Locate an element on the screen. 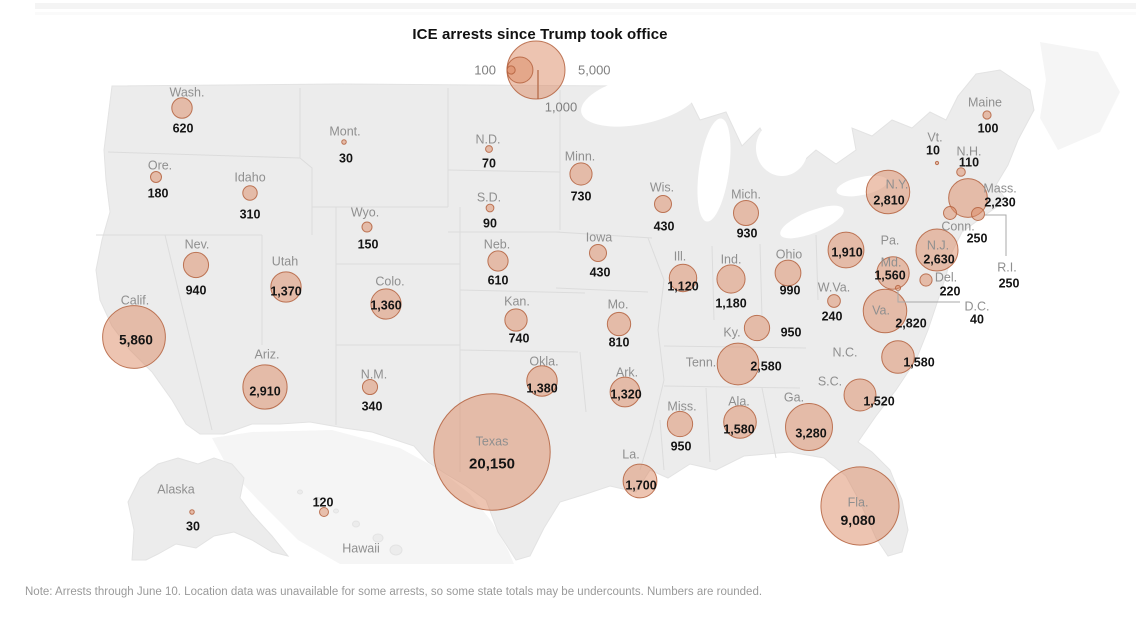  bubble-mo is located at coordinates (619, 324).